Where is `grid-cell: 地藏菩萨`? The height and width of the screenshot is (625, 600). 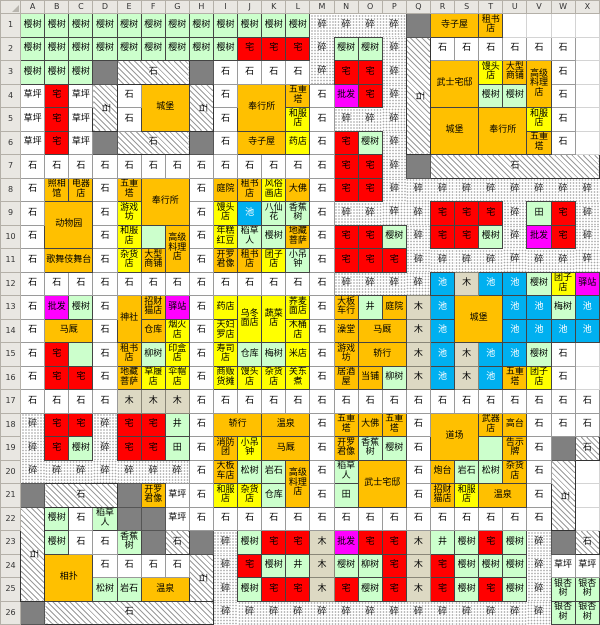 grid-cell: 地藏菩萨 is located at coordinates (298, 236).